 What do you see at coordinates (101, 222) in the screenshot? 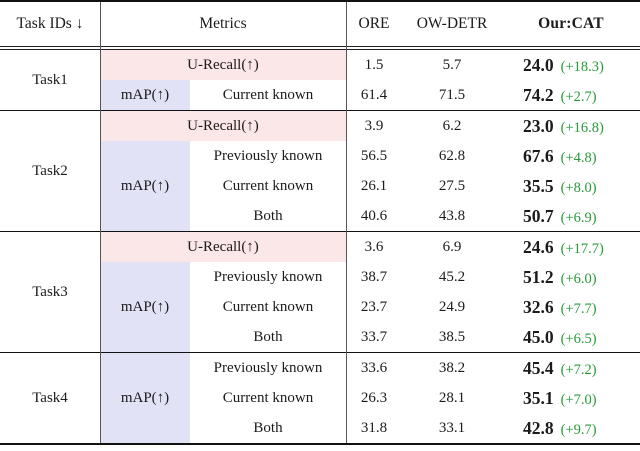
I see `column-rule-left` at bounding box center [101, 222].